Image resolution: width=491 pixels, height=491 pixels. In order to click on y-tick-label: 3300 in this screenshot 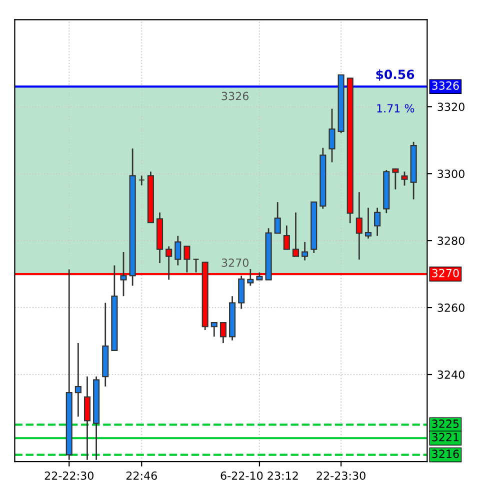, I will do `click(451, 174)`.